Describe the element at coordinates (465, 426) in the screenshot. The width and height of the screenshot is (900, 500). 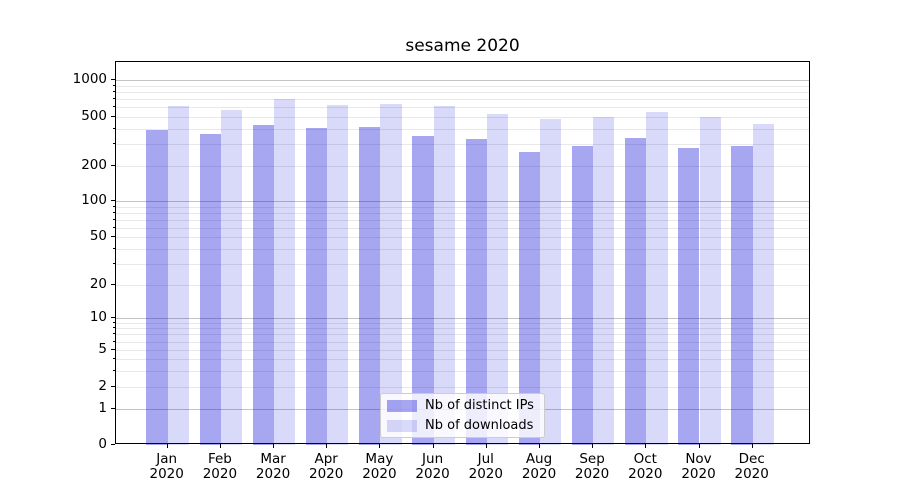
I see `legend-entry-downloads: Nb of downloads` at that location.